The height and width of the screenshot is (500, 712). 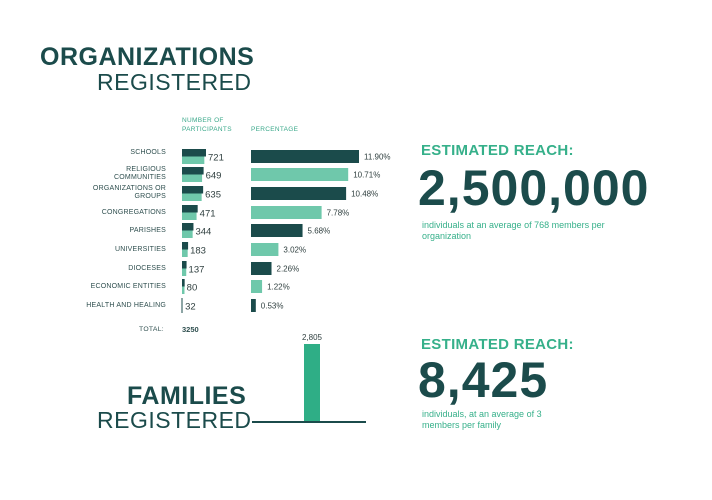 What do you see at coordinates (147, 230) in the screenshot?
I see `category-label: PARISHES` at bounding box center [147, 230].